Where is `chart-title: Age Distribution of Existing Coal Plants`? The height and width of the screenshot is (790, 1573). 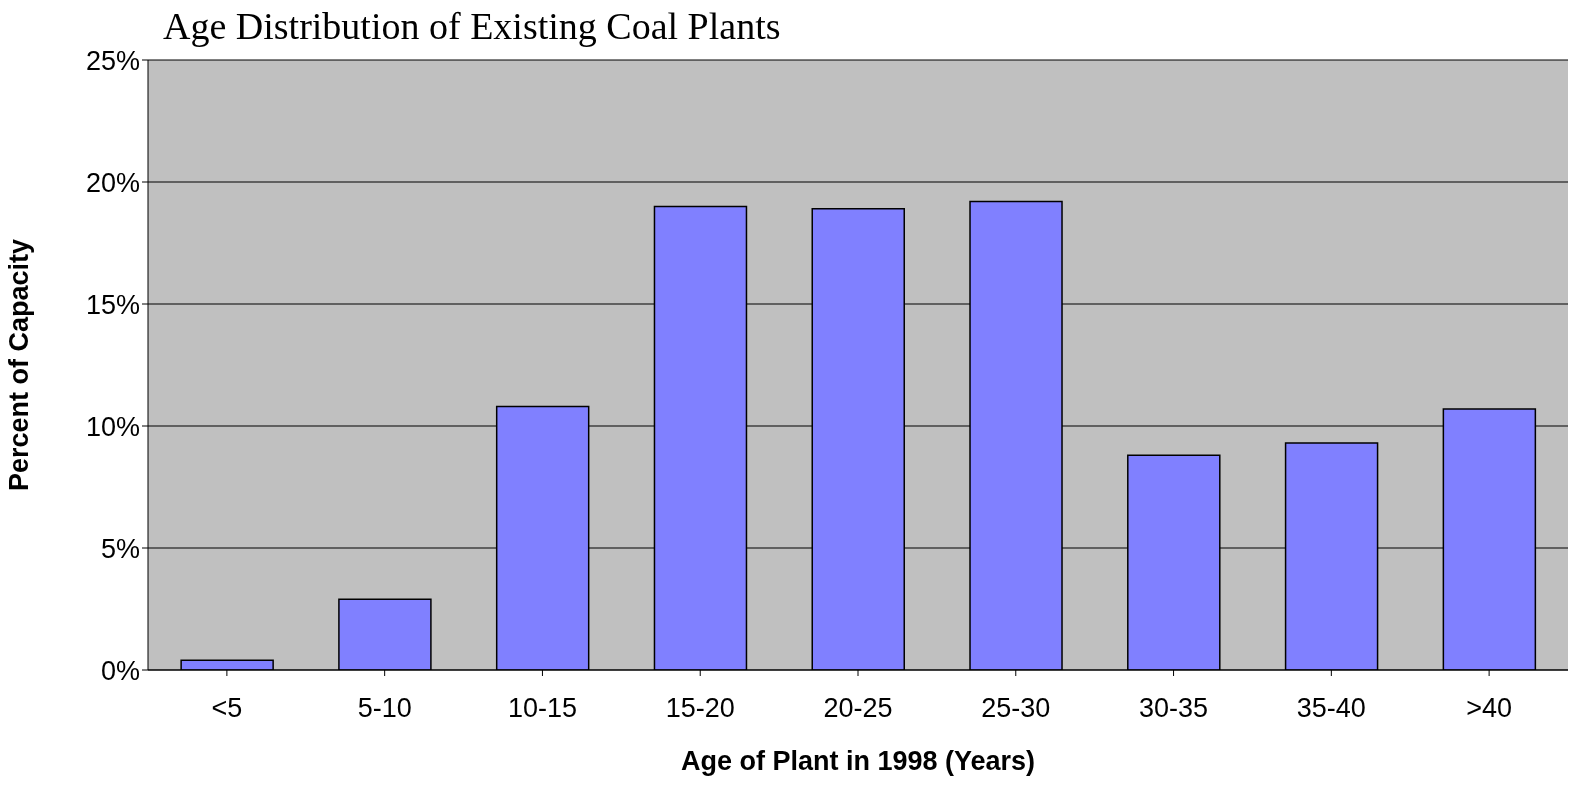 chart-title: Age Distribution of Existing Coal Plants is located at coordinates (472, 26).